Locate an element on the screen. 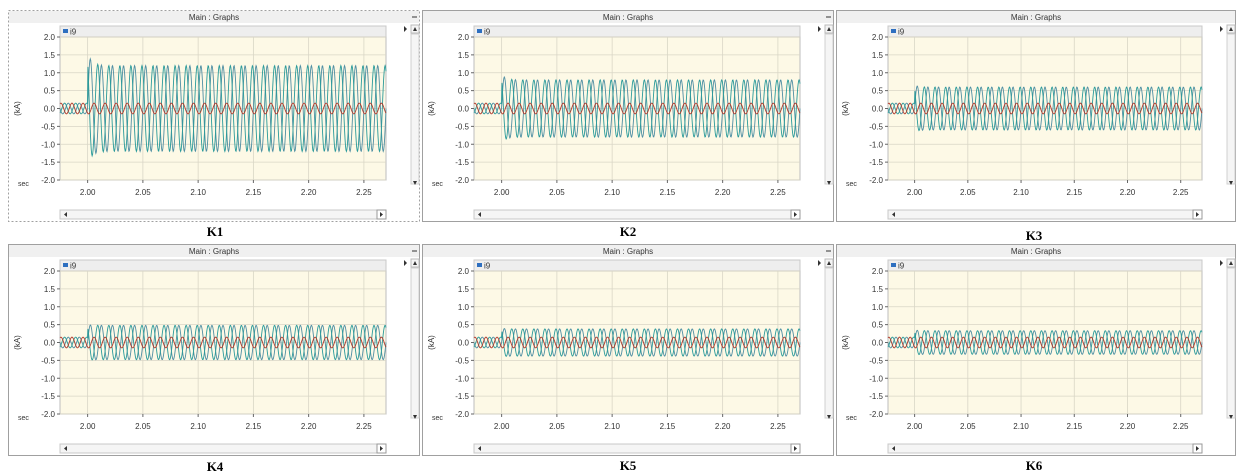  legend-bar is located at coordinates (637, 31).